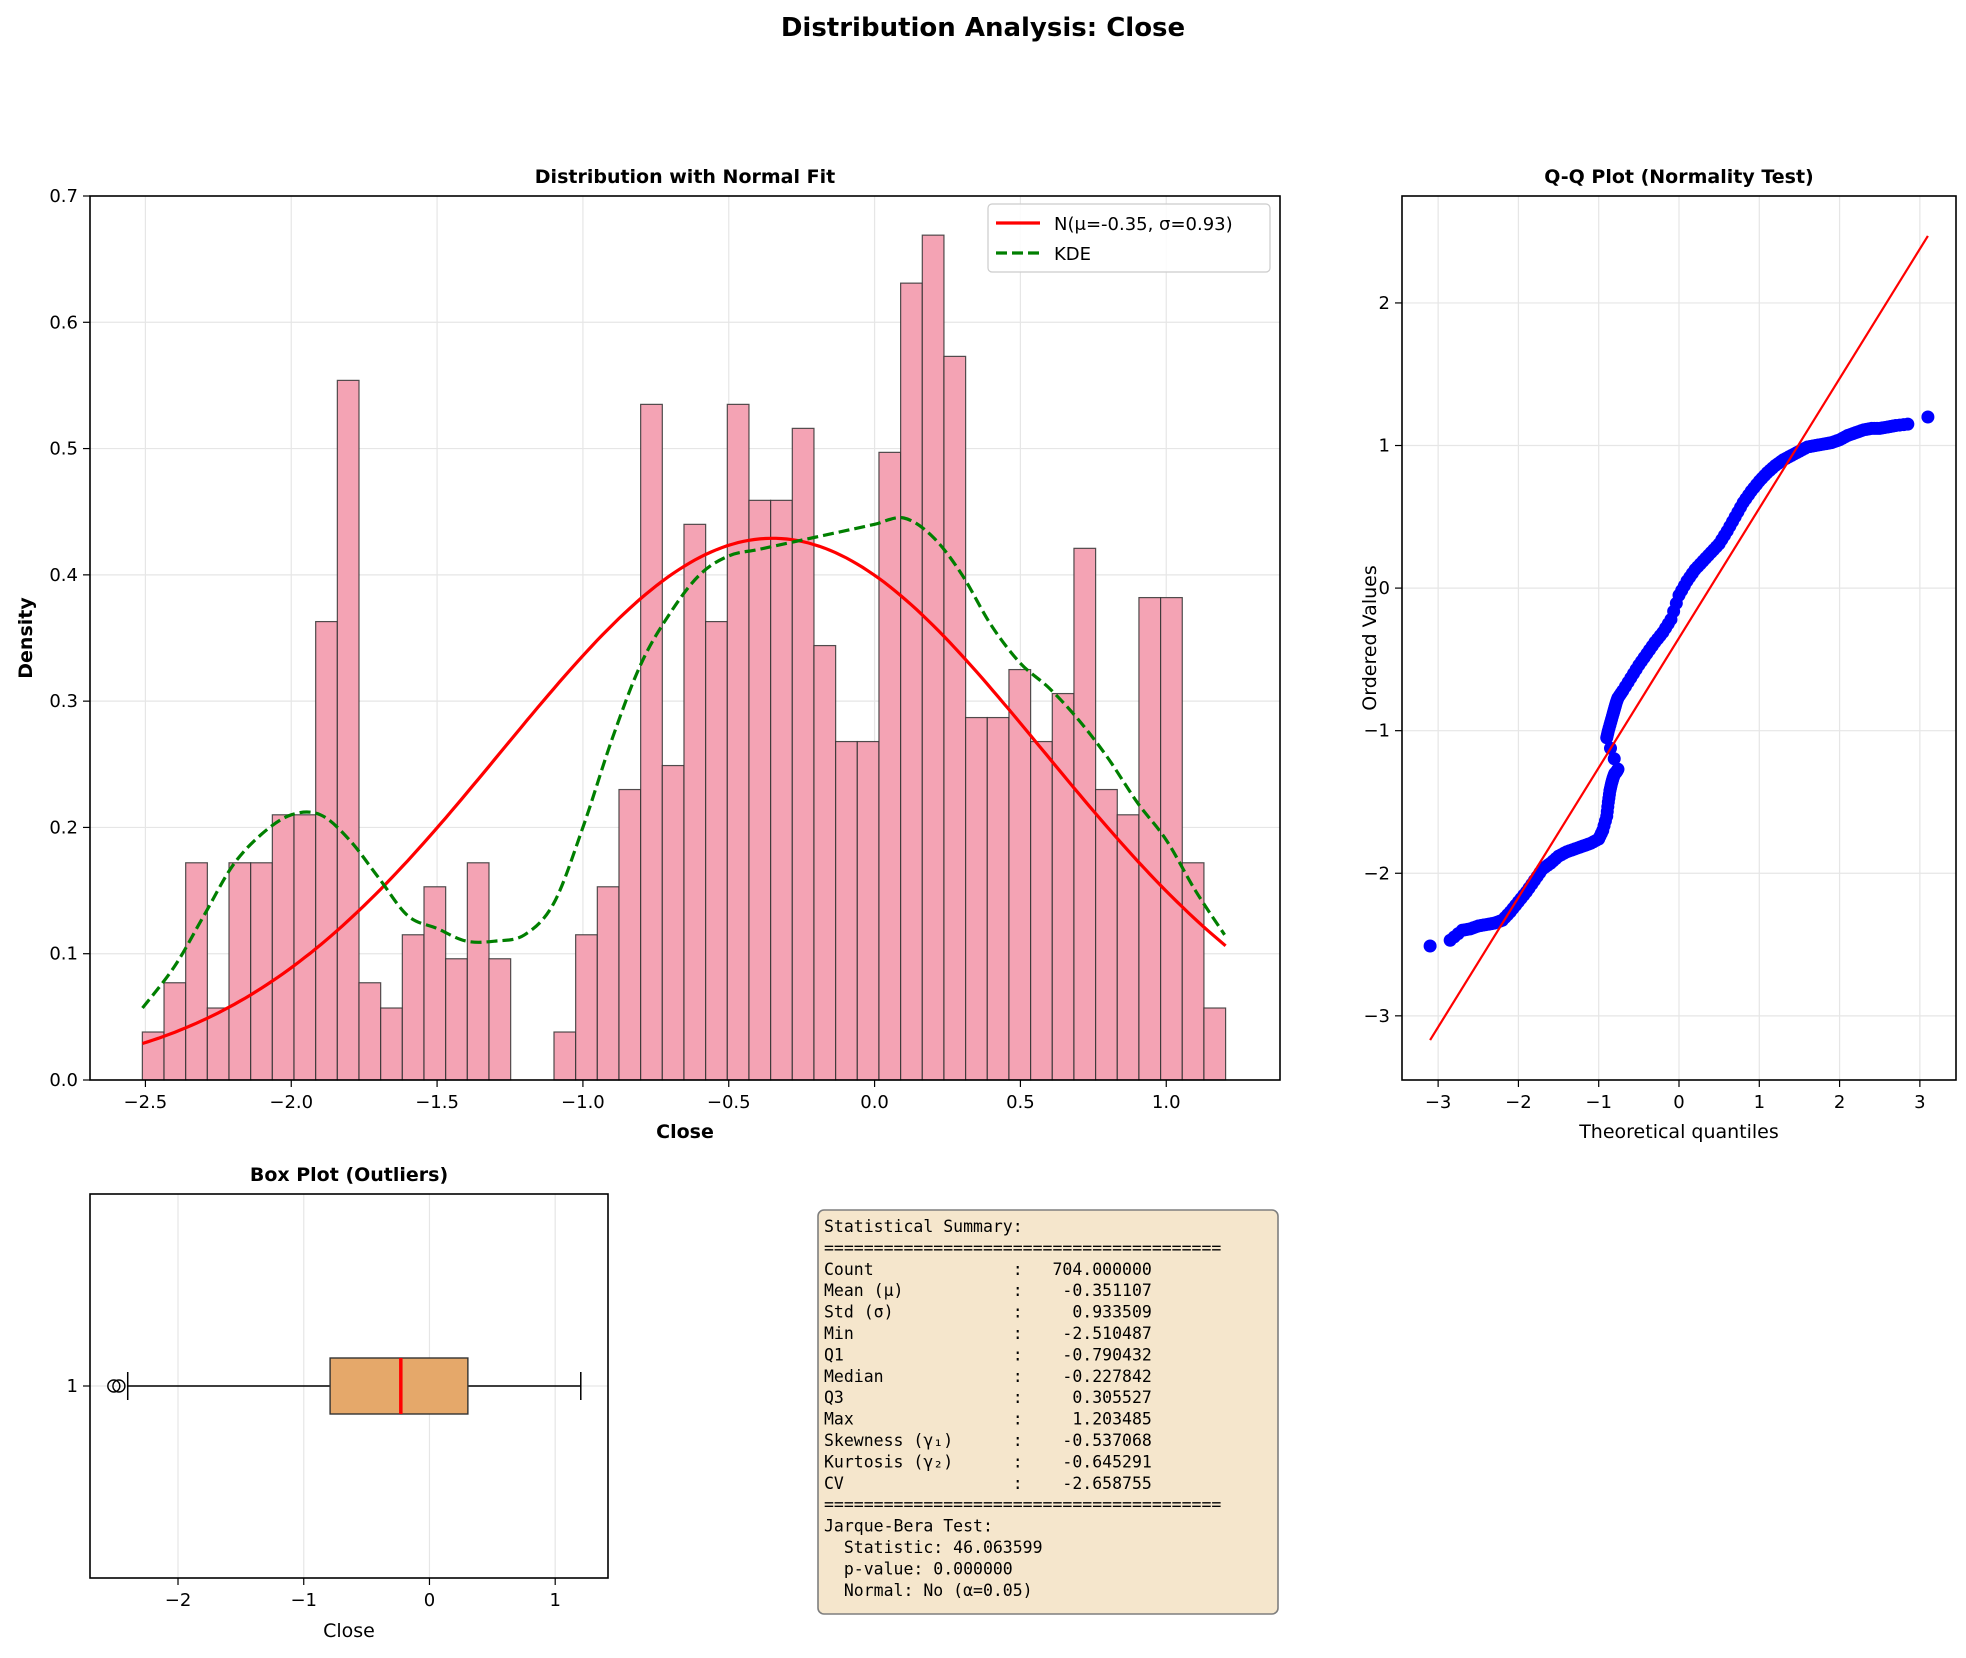 The image size is (1966, 1658). I want to click on qq-xtick-label: 1, so click(1759, 1102).